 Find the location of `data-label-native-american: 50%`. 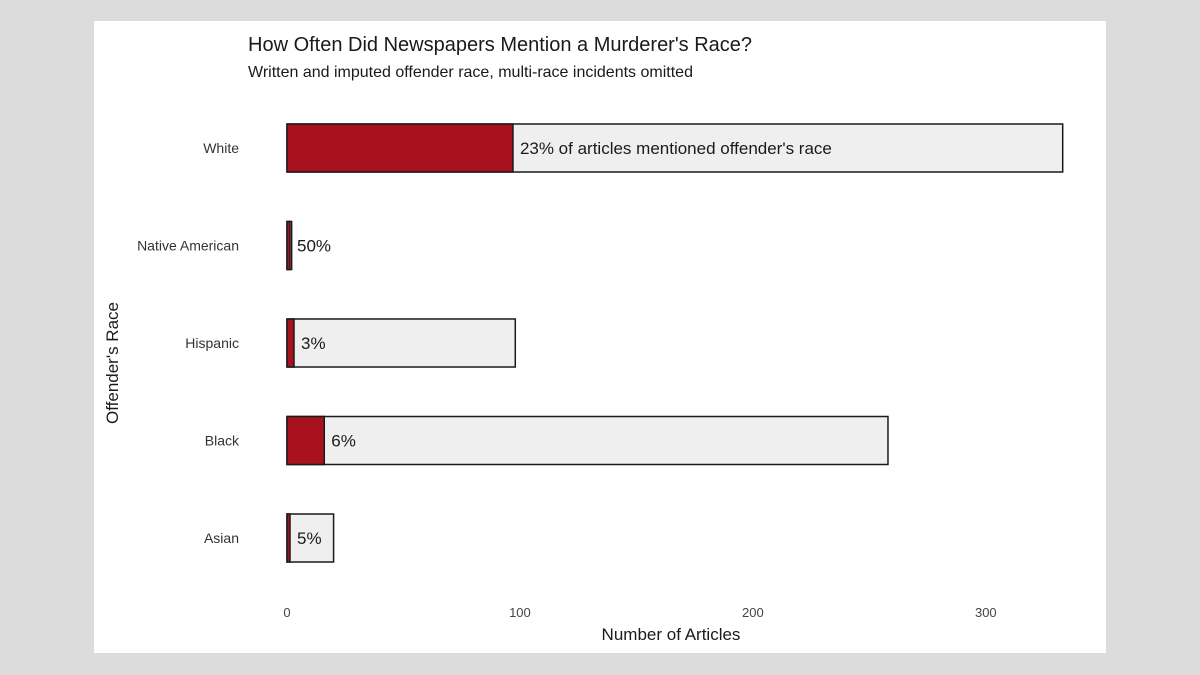

data-label-native-american: 50% is located at coordinates (314, 246).